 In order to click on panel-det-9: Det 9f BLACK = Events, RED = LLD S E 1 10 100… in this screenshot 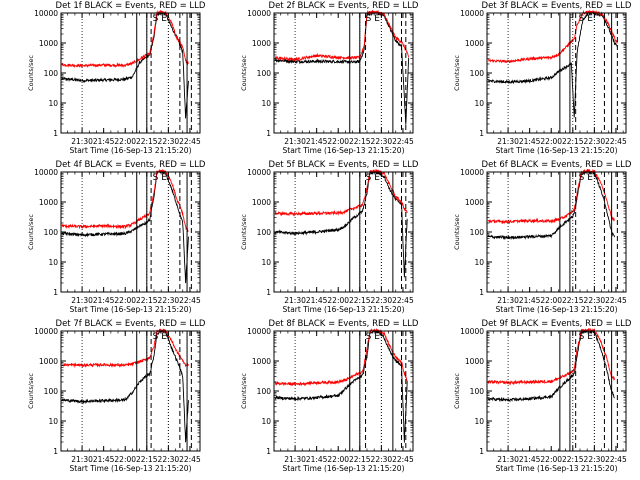, I will do `click(542, 396)`.